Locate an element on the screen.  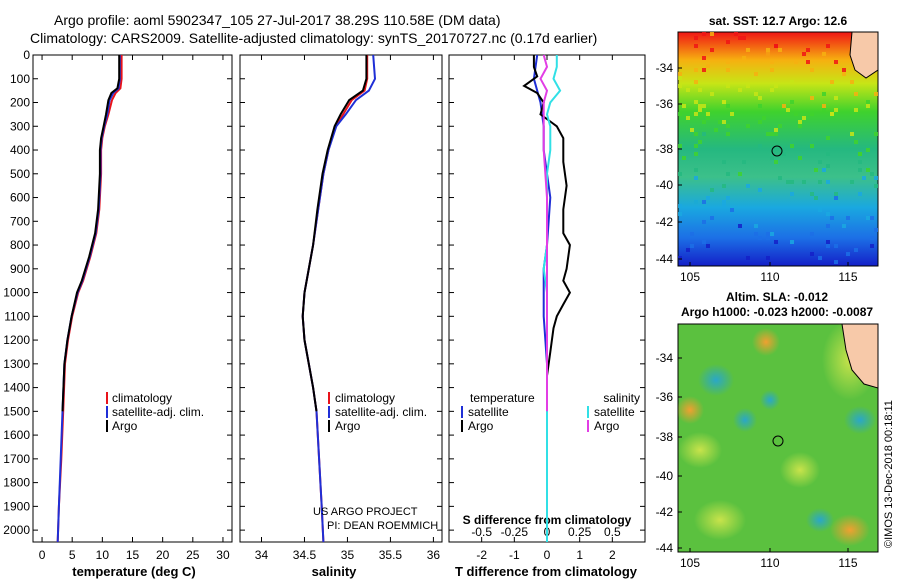
x-tick-label: -1 is located at coordinates (514, 555).